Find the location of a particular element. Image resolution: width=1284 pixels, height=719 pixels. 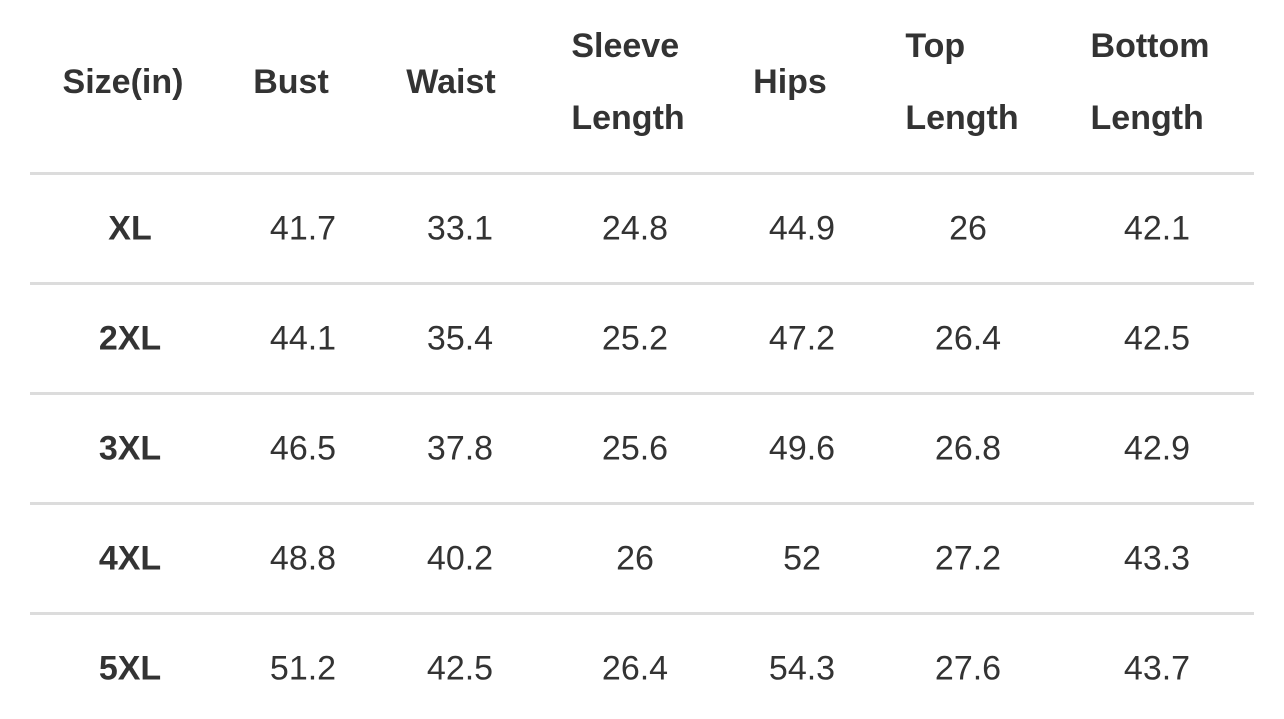

measurement: 44.9 is located at coordinates (802, 228).